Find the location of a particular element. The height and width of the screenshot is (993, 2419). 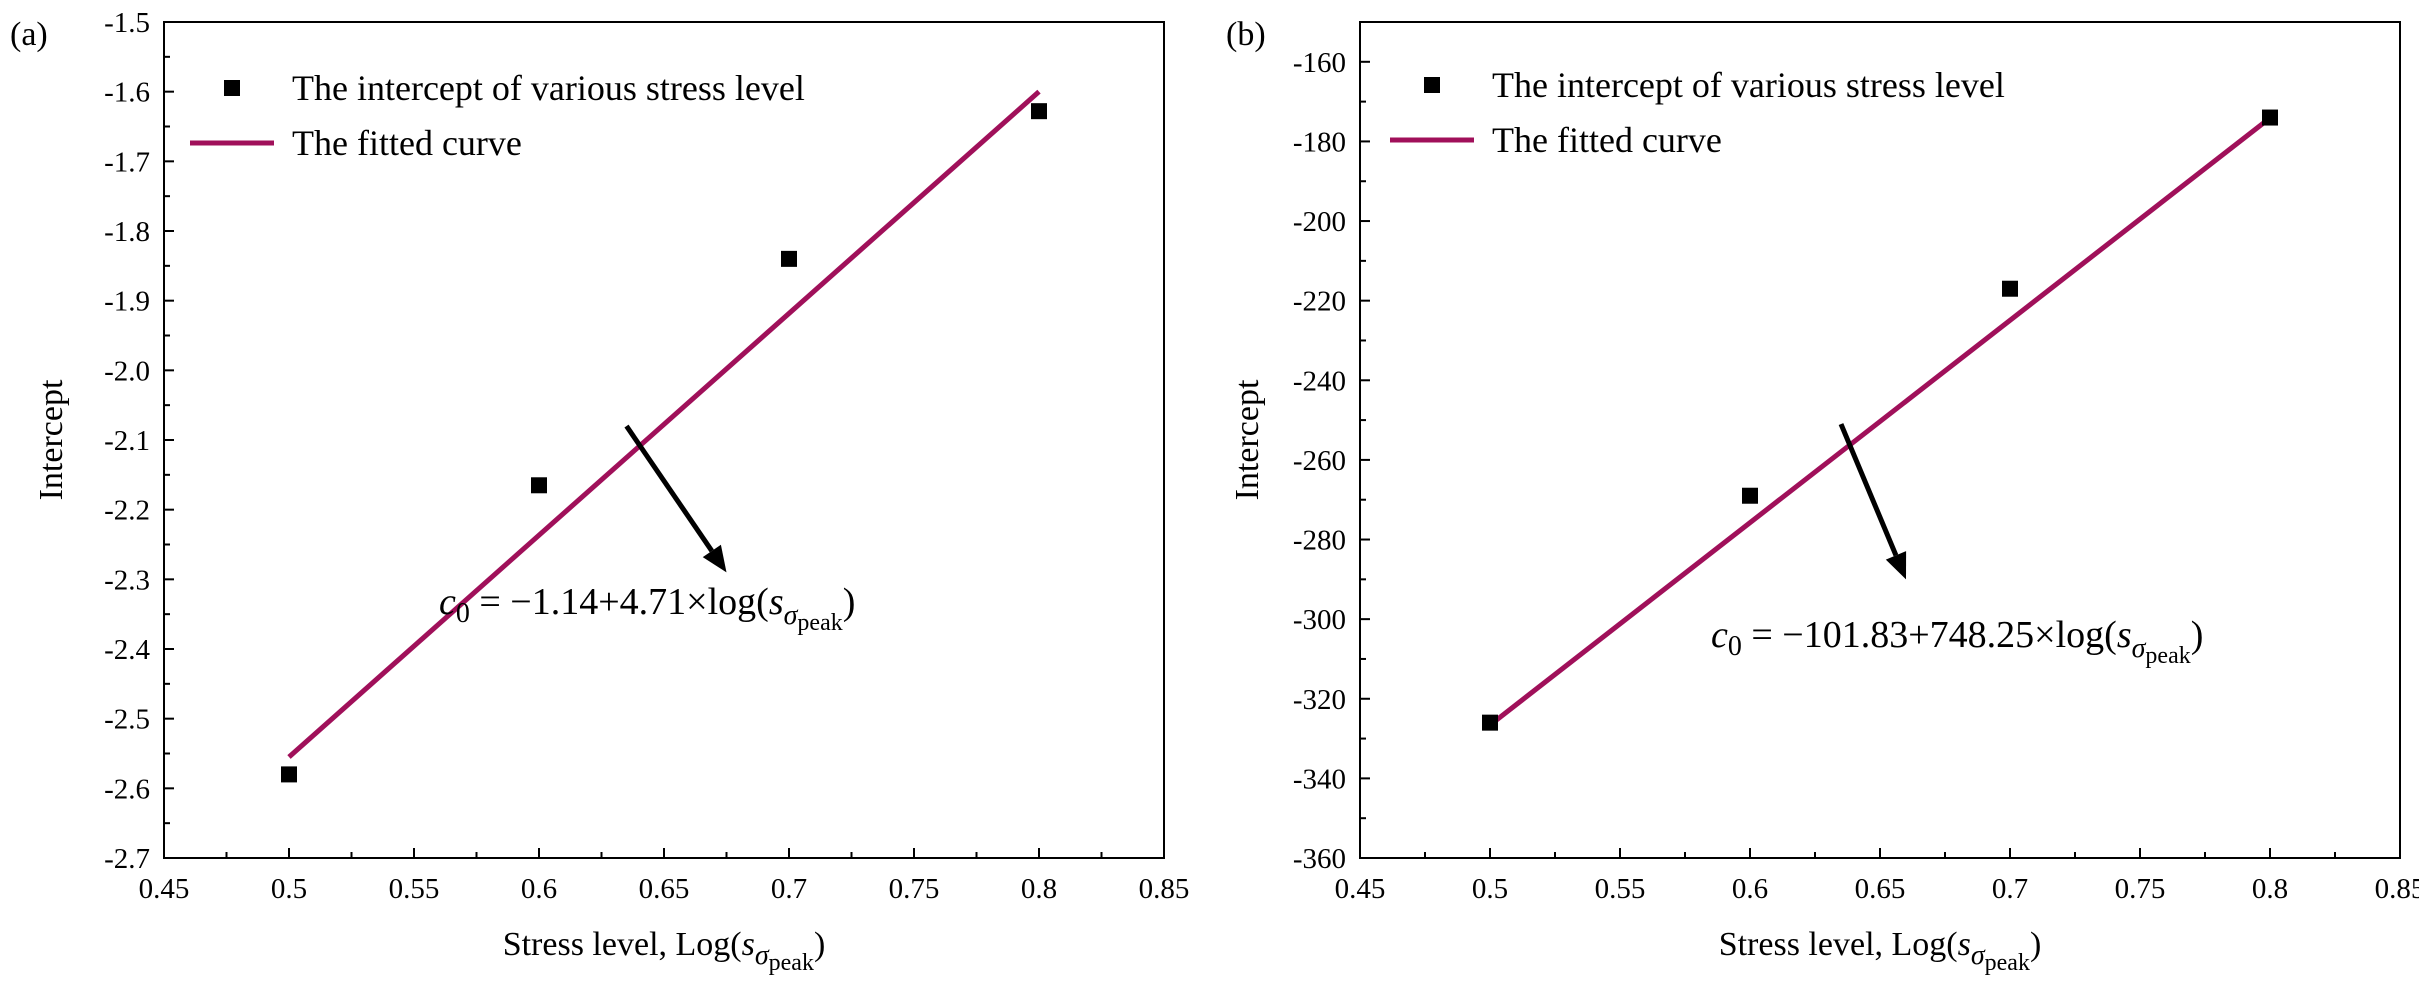

y-tick-label: -160 is located at coordinates (1319, 63).